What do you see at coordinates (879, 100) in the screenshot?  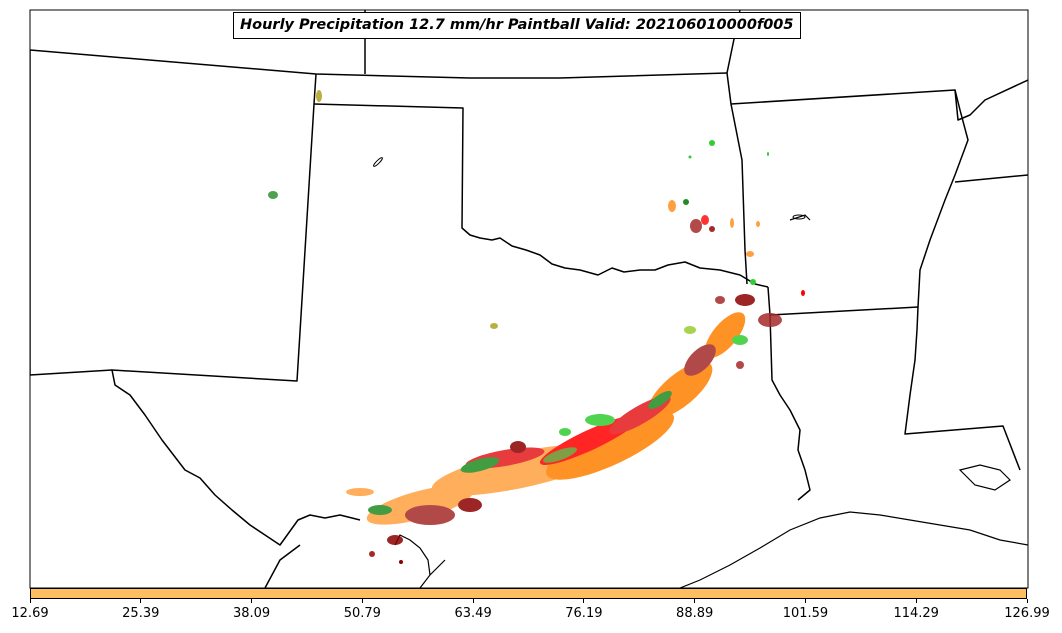 I see `arkansas-missouri-border` at bounding box center [879, 100].